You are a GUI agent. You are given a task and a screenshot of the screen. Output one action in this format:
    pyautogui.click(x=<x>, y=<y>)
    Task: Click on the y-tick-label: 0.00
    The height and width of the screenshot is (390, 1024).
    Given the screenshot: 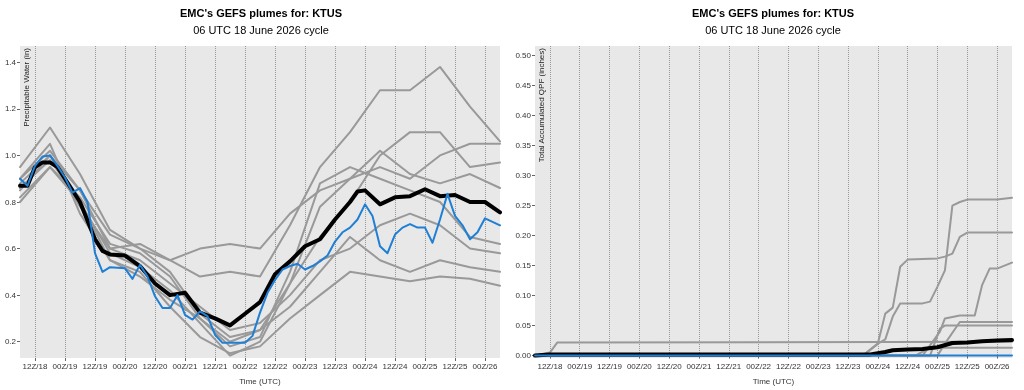 What is the action you would take?
    pyautogui.click(x=523, y=356)
    